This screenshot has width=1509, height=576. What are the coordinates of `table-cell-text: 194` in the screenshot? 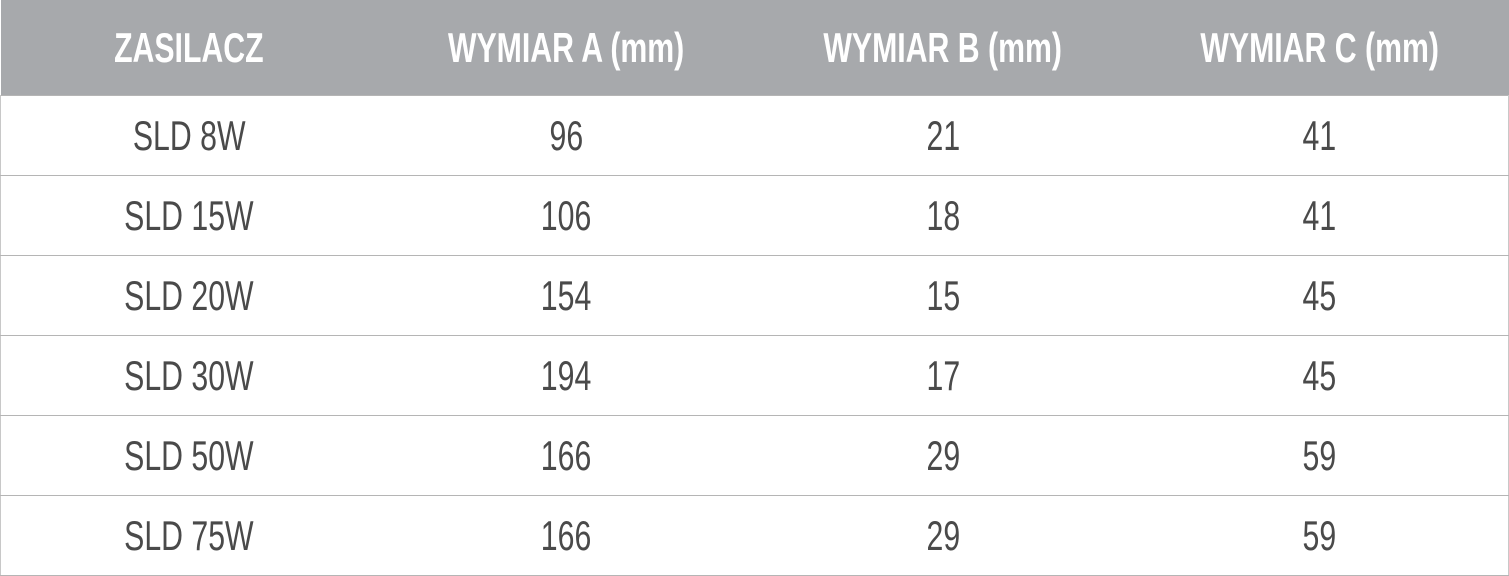 It's located at (566, 375).